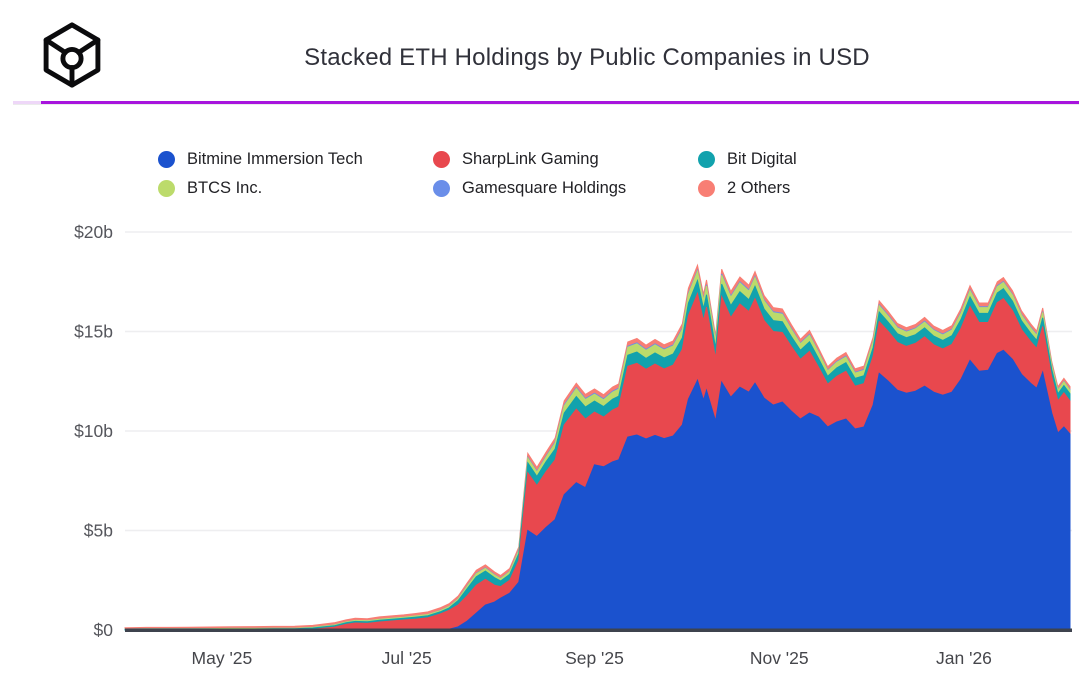 The height and width of the screenshot is (684, 1079). I want to click on y-axis-tick-label: $5b, so click(98, 531).